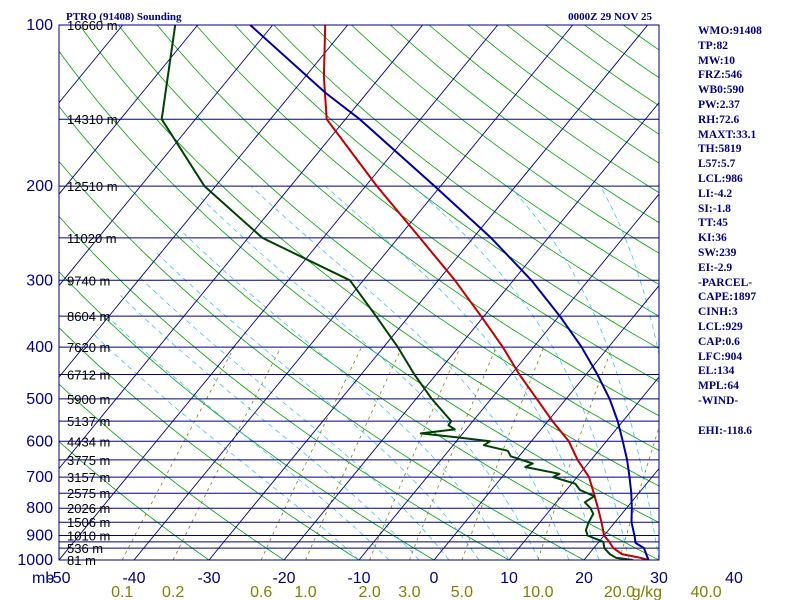 The height and width of the screenshot is (600, 800). What do you see at coordinates (173, 592) in the screenshot?
I see `mixing-ratio-tick-label: 0.2` at bounding box center [173, 592].